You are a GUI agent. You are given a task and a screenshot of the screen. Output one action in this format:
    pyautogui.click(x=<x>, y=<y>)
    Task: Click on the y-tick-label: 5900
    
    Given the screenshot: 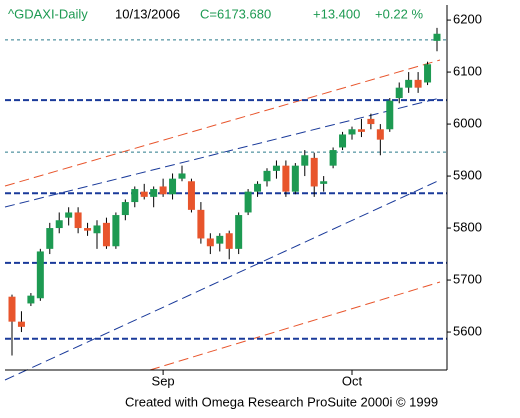 What is the action you would take?
    pyautogui.click(x=467, y=174)
    